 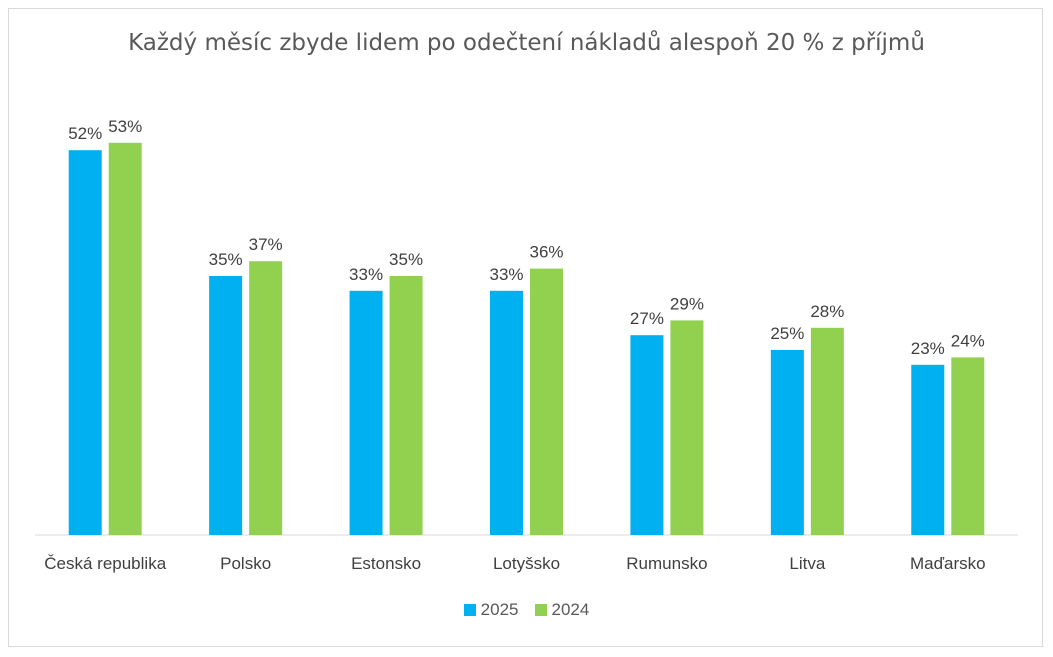 What do you see at coordinates (406, 259) in the screenshot?
I see `data-label-2024-2: 35%` at bounding box center [406, 259].